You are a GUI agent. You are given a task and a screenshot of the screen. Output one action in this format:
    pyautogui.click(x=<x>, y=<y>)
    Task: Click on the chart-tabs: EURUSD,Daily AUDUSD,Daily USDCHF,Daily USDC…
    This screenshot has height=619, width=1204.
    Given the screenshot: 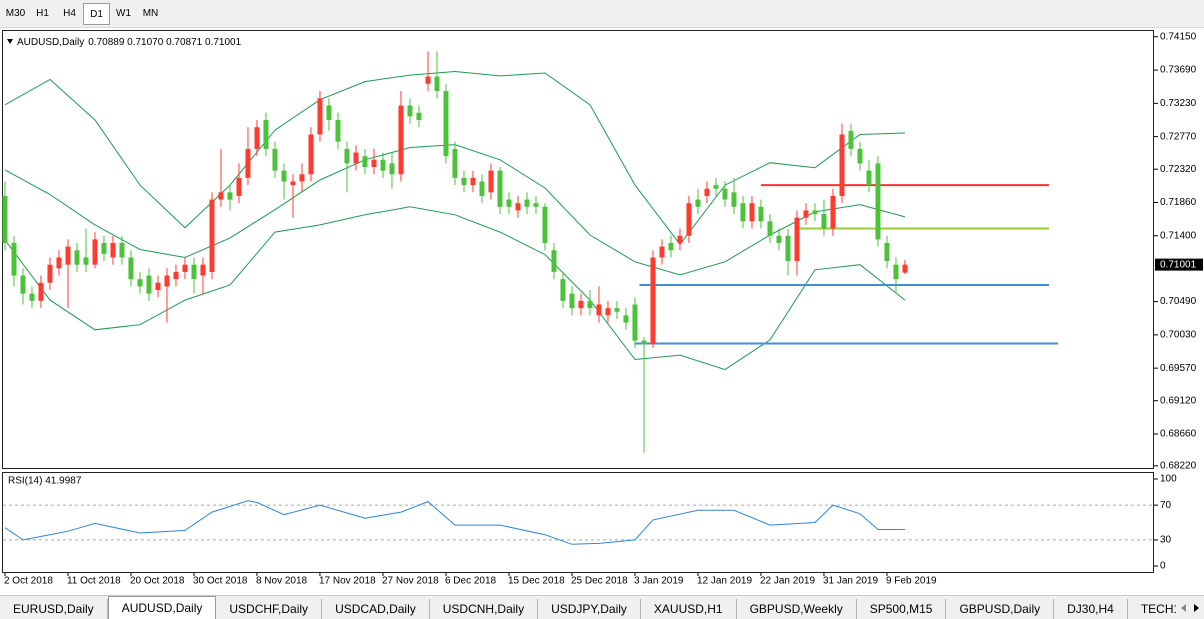 What is the action you would take?
    pyautogui.click(x=602, y=607)
    